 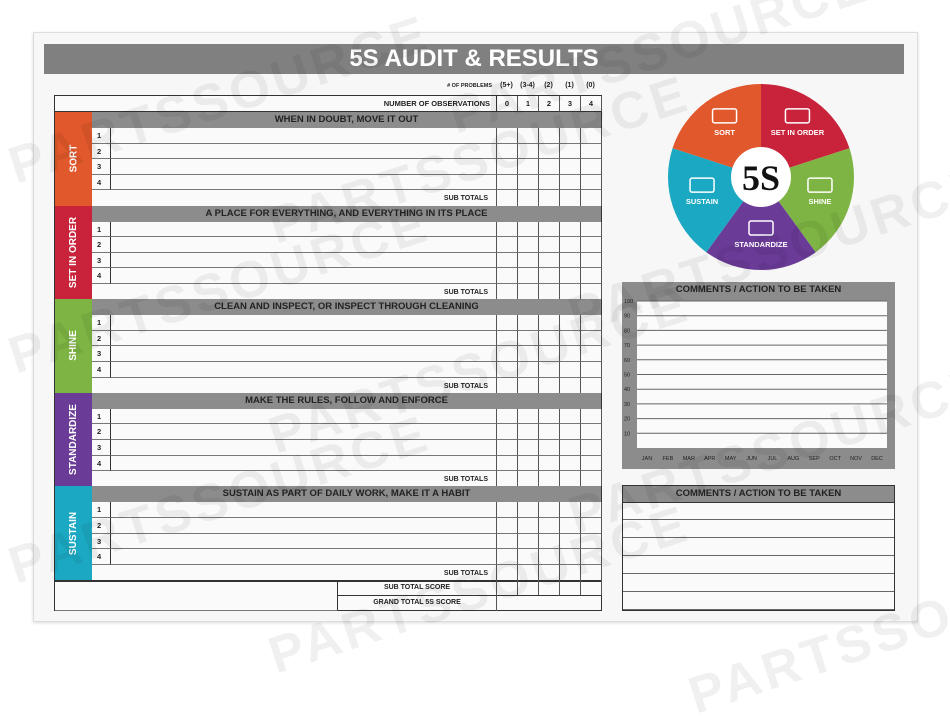 I want to click on notes-area, so click(x=196, y=595).